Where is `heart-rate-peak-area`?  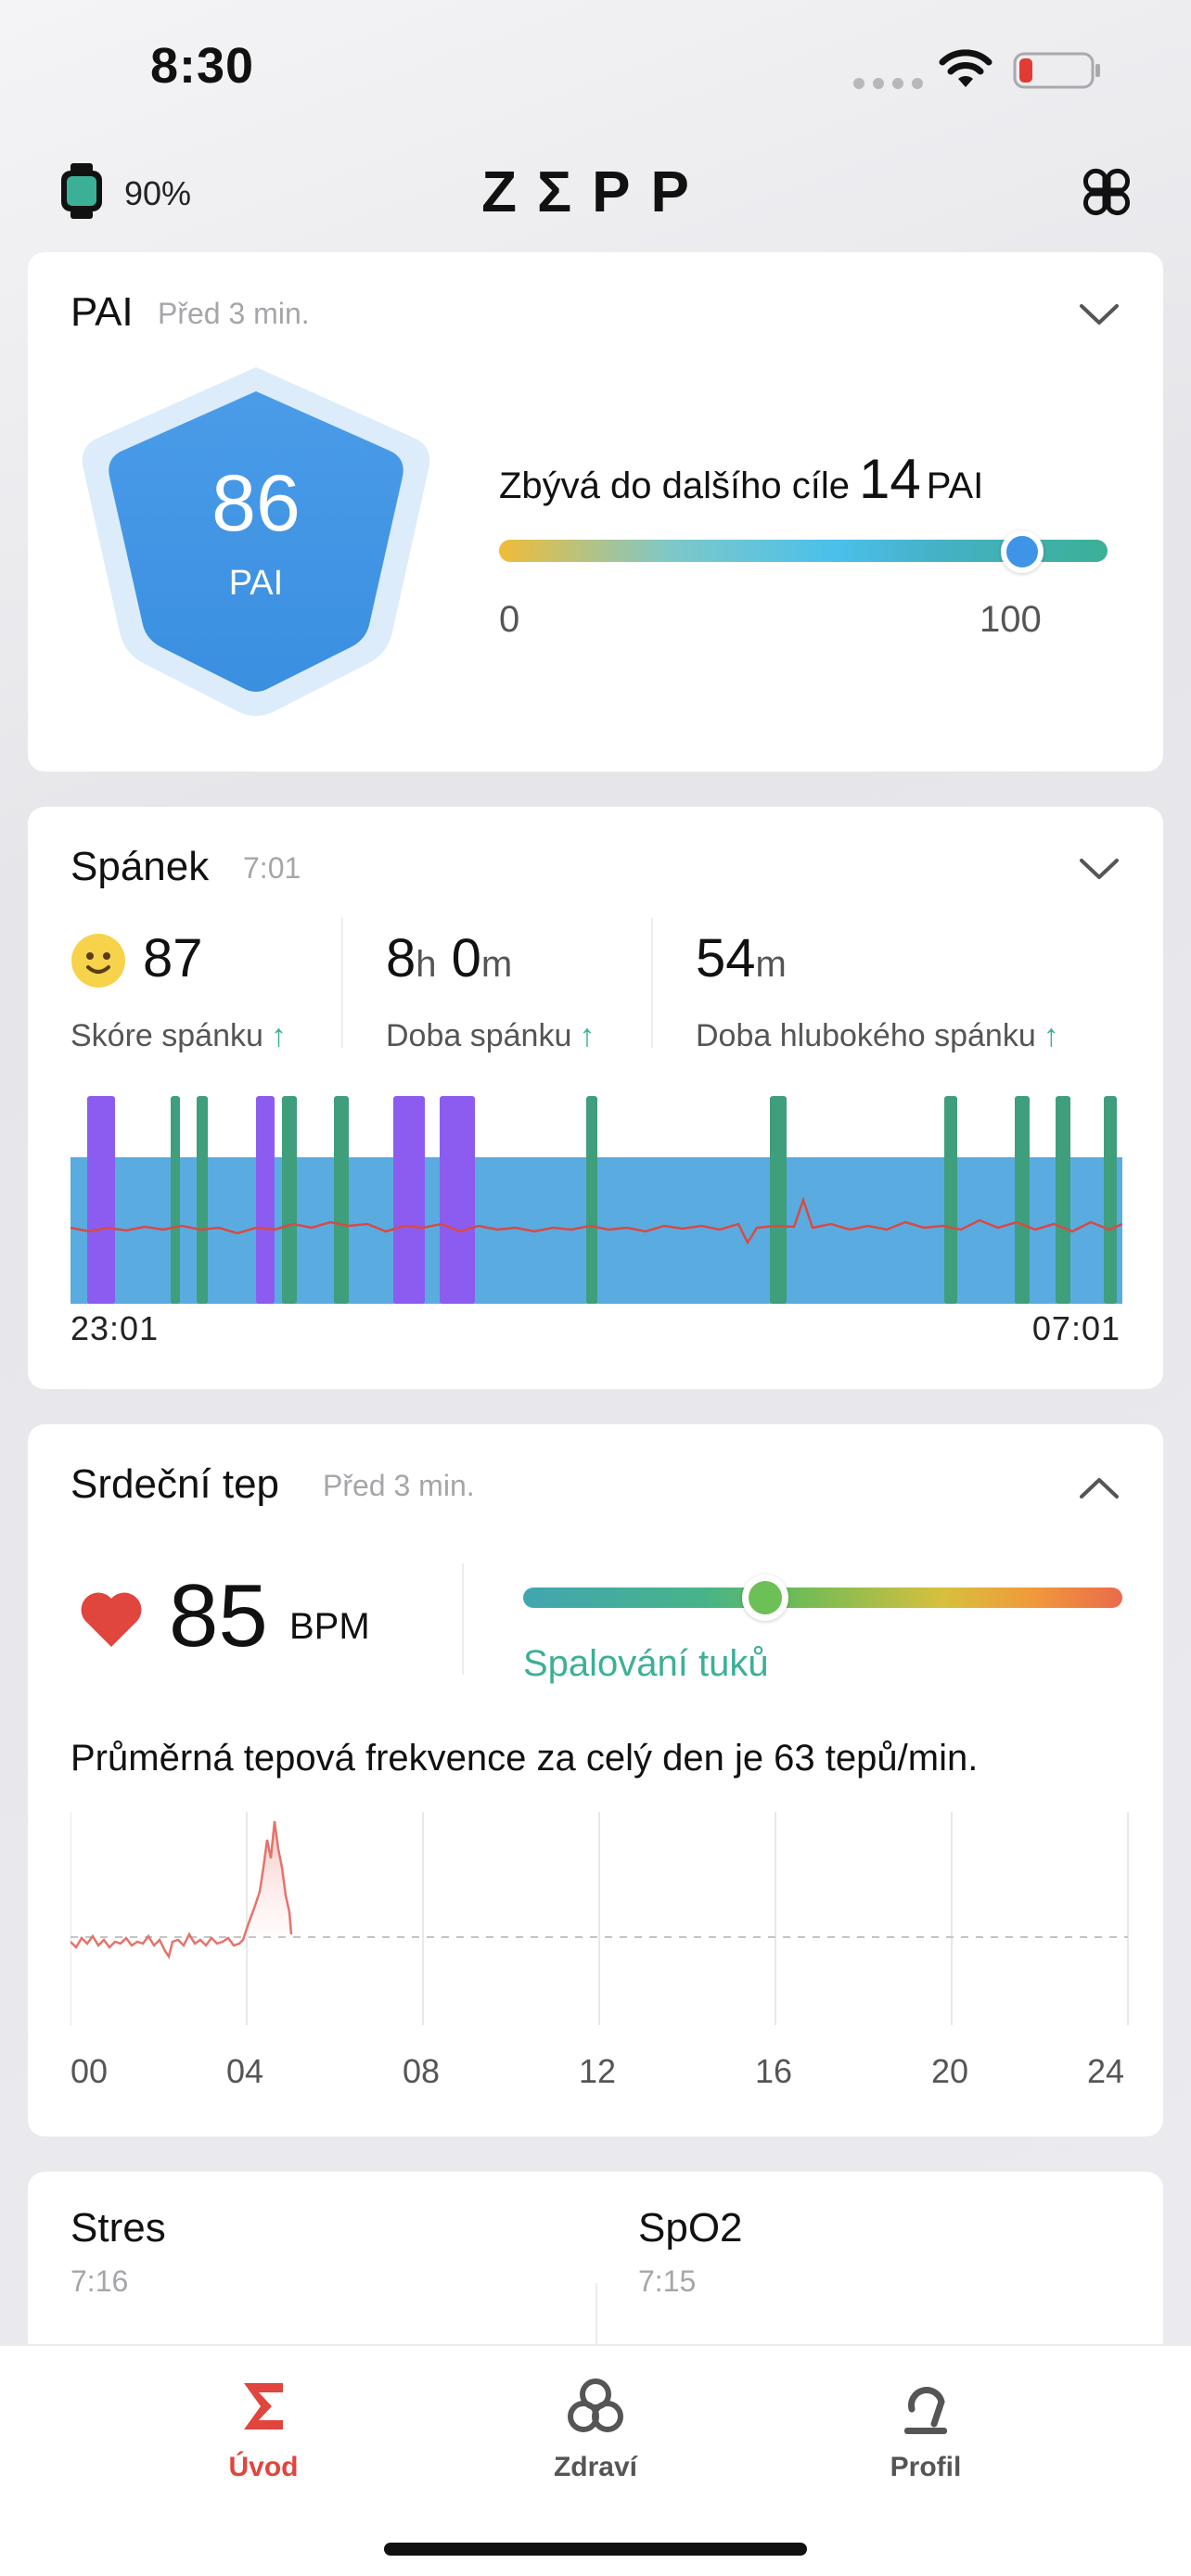
heart-rate-peak-area is located at coordinates (267, 1880).